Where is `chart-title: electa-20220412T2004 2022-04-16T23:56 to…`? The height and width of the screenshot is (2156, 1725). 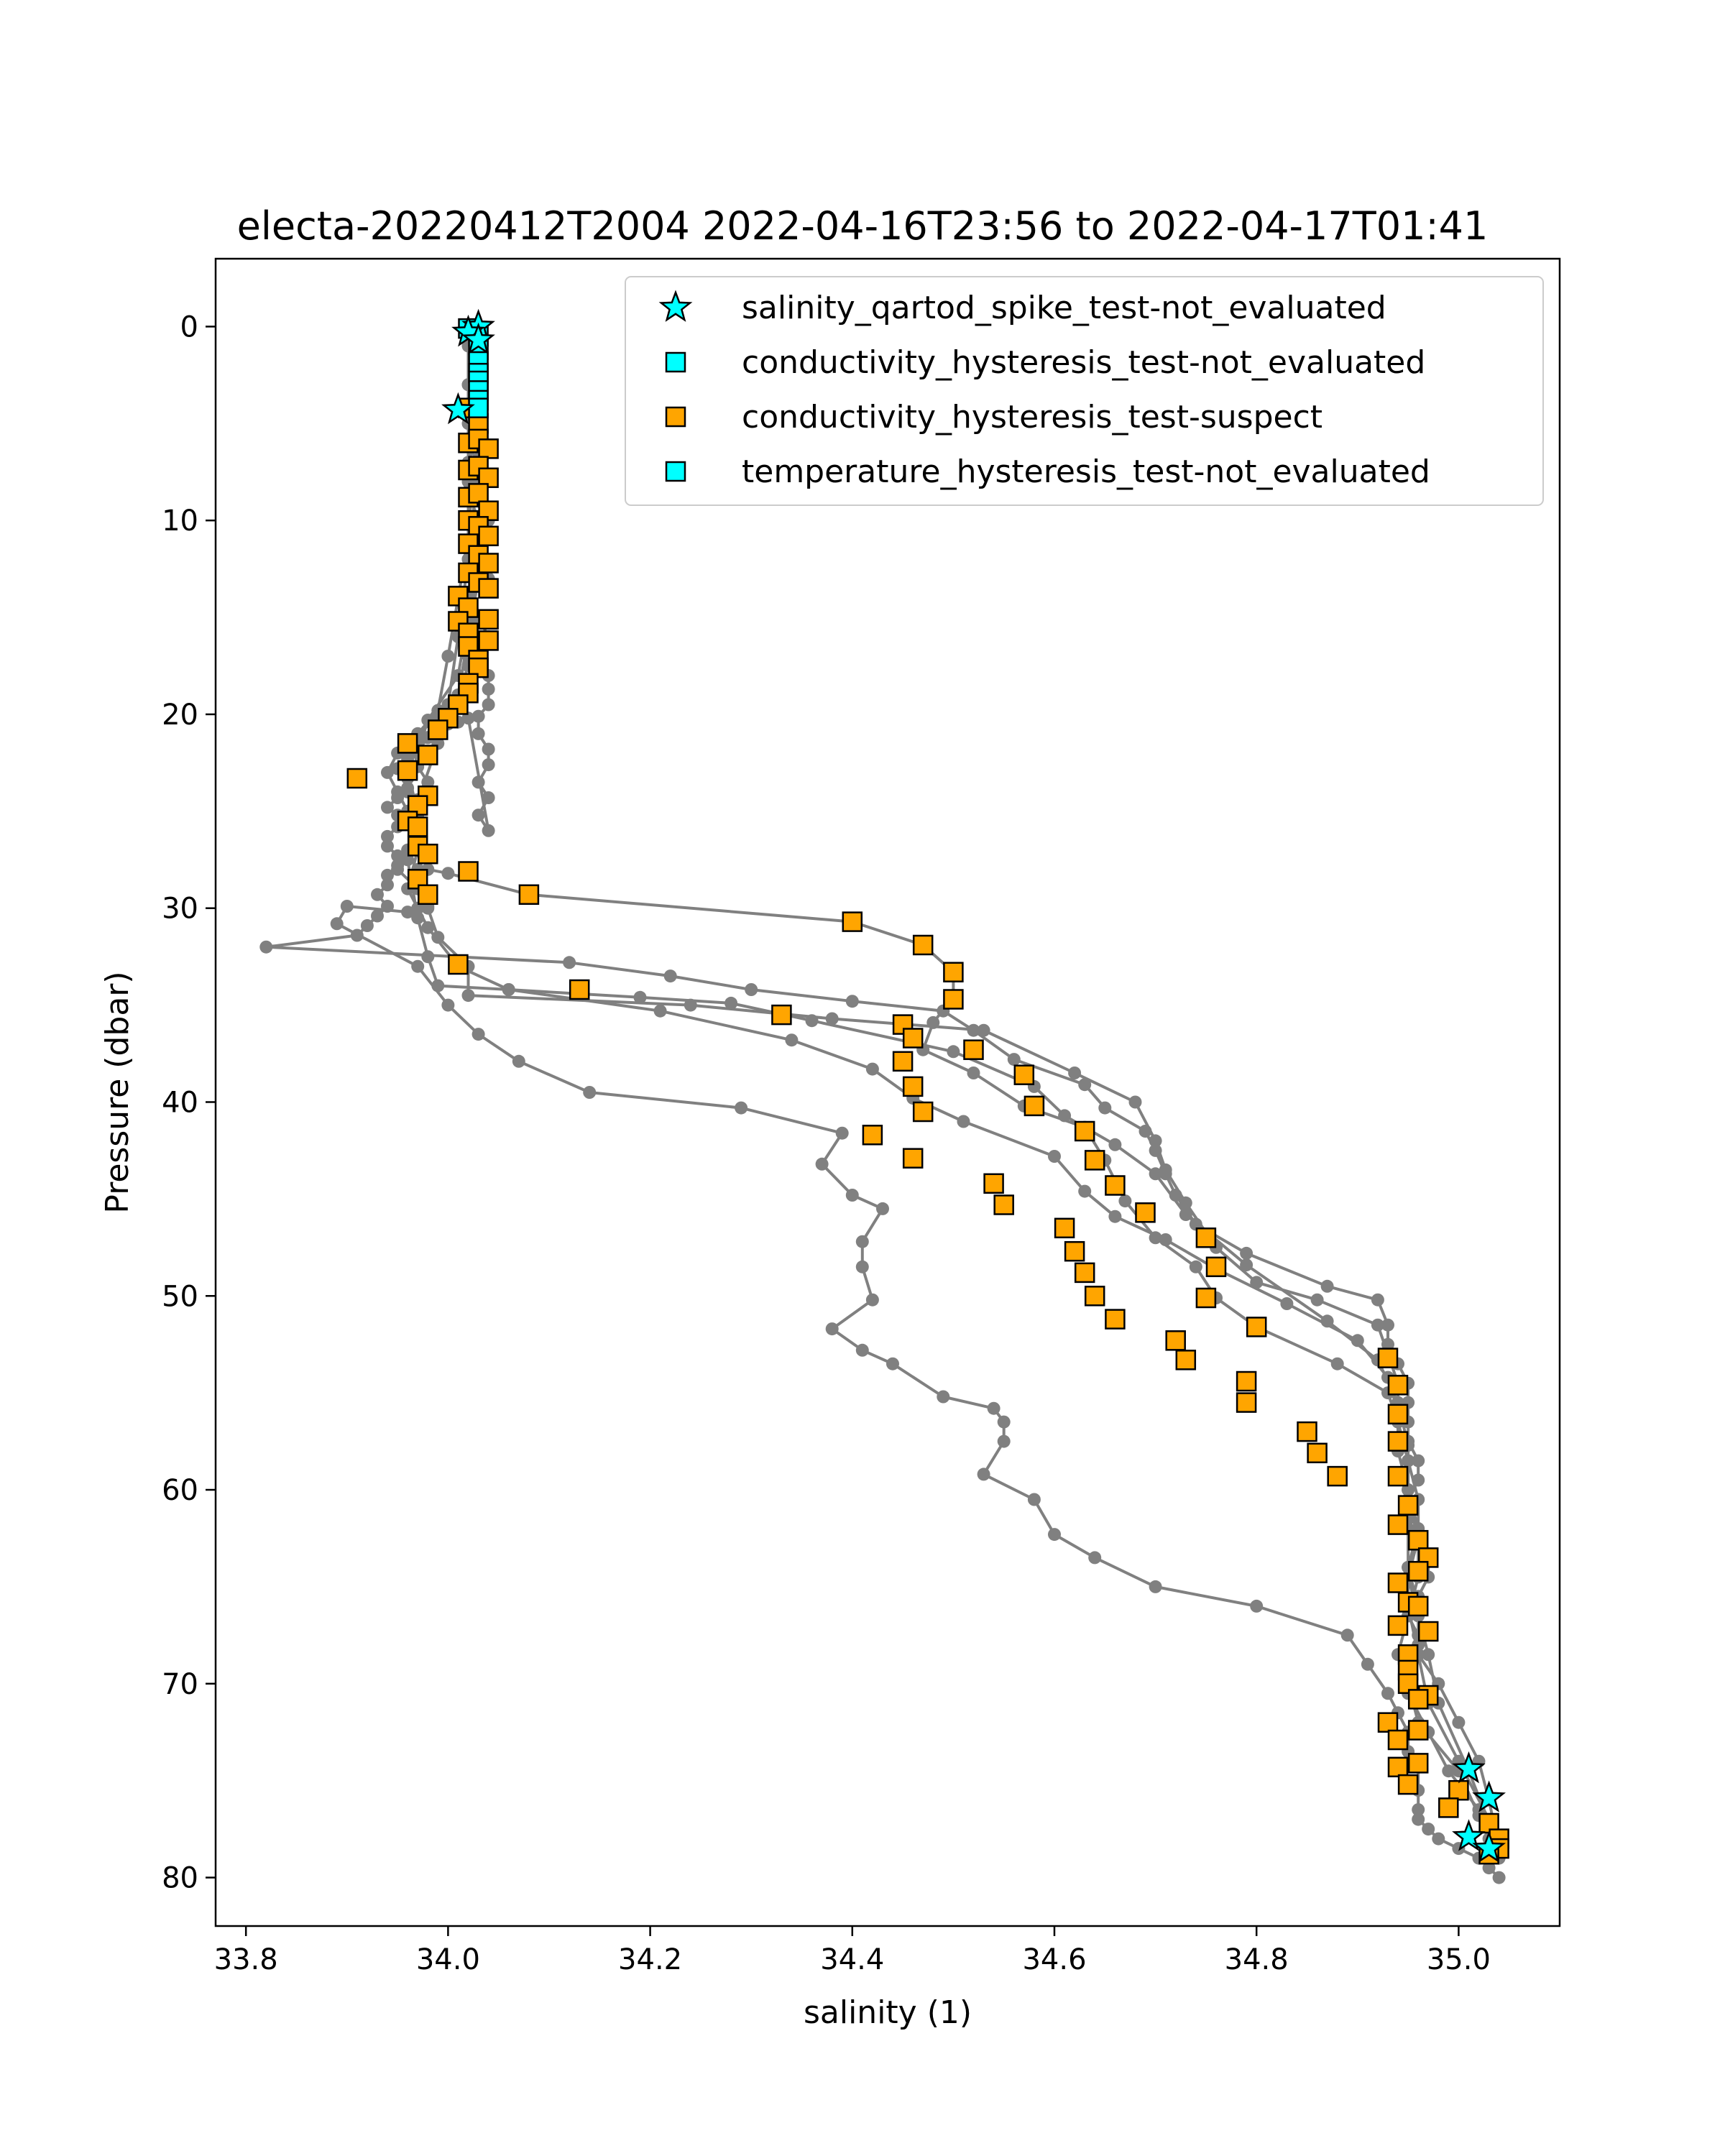 chart-title: electa-20220412T2004 2022-04-16T23:56 to… is located at coordinates (863, 226).